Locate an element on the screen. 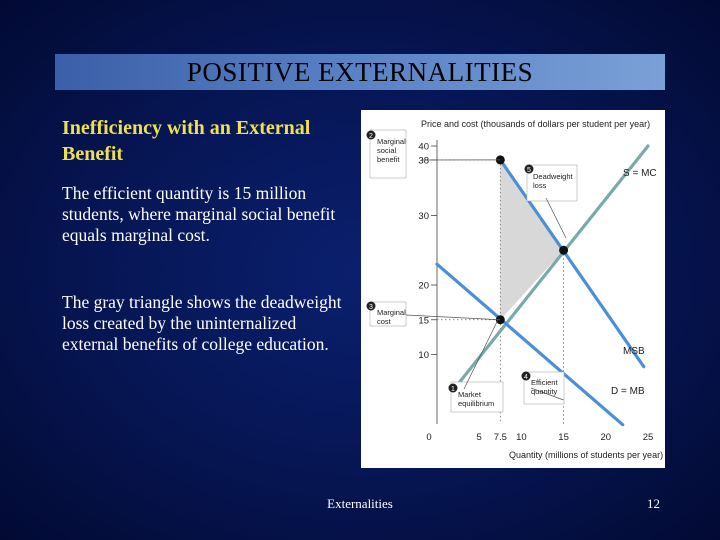 The image size is (720, 540). footer-section-name: Externalities is located at coordinates (360, 503).